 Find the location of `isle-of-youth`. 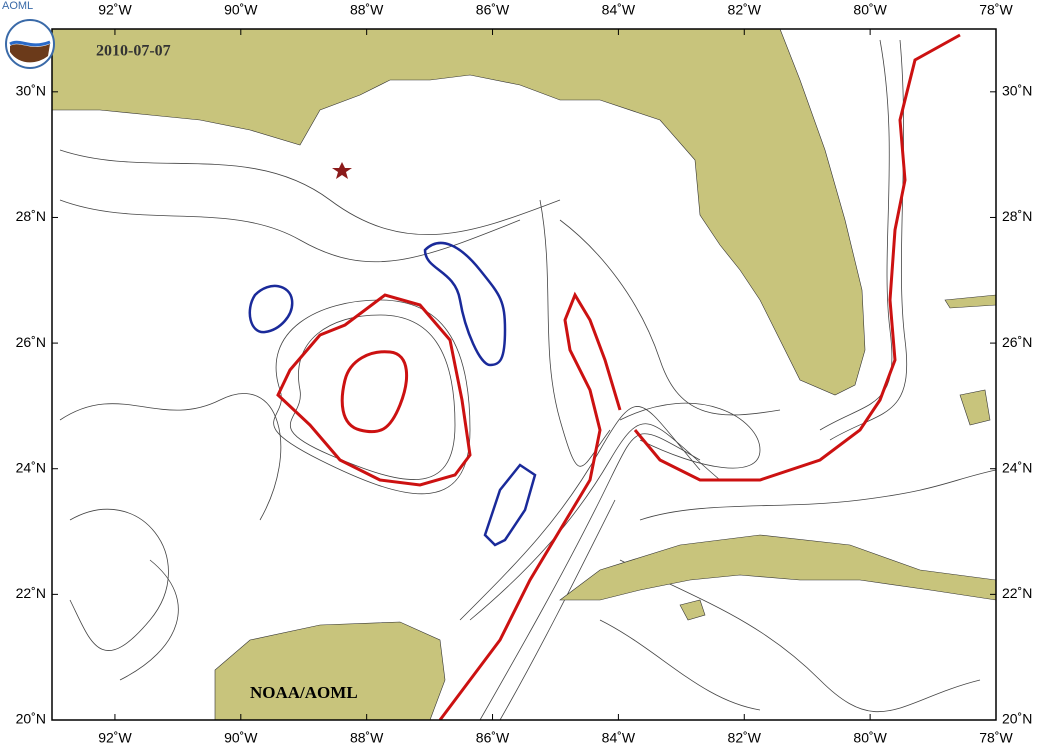

isle-of-youth is located at coordinates (692, 610).